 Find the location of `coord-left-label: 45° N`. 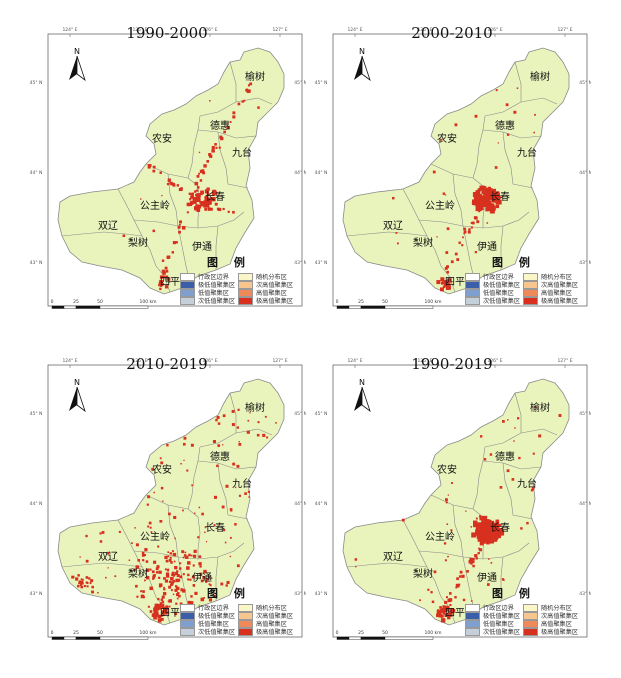

coord-left-label: 45° N is located at coordinates (321, 414).